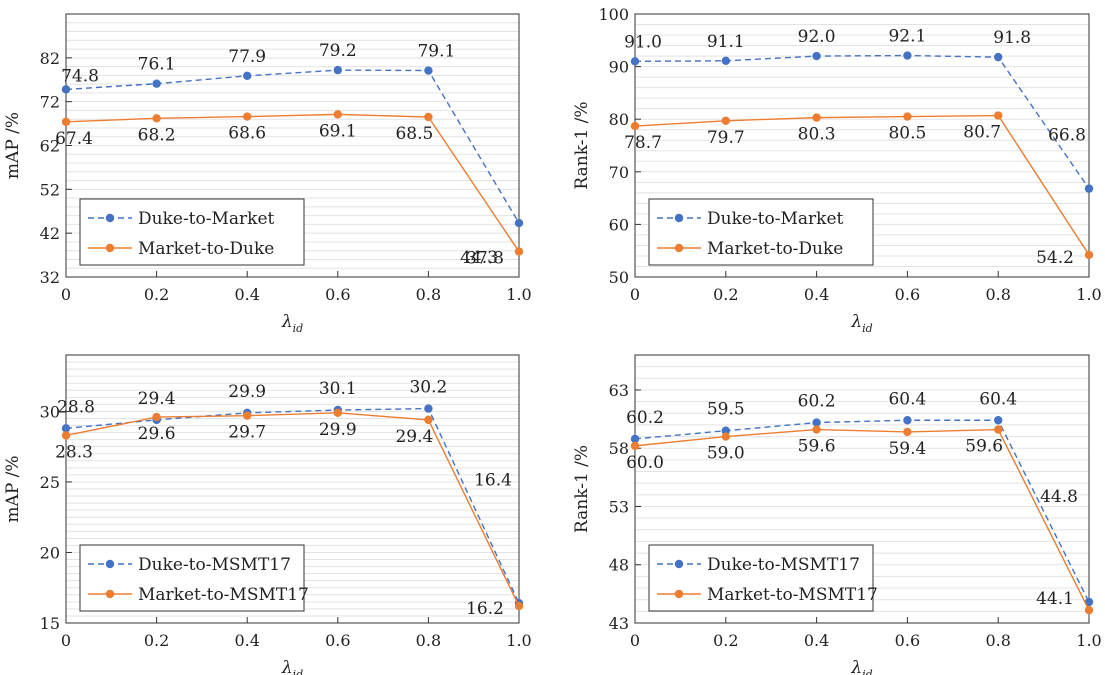  Describe the element at coordinates (998, 399) in the screenshot. I see `data-label: 60.4` at that location.